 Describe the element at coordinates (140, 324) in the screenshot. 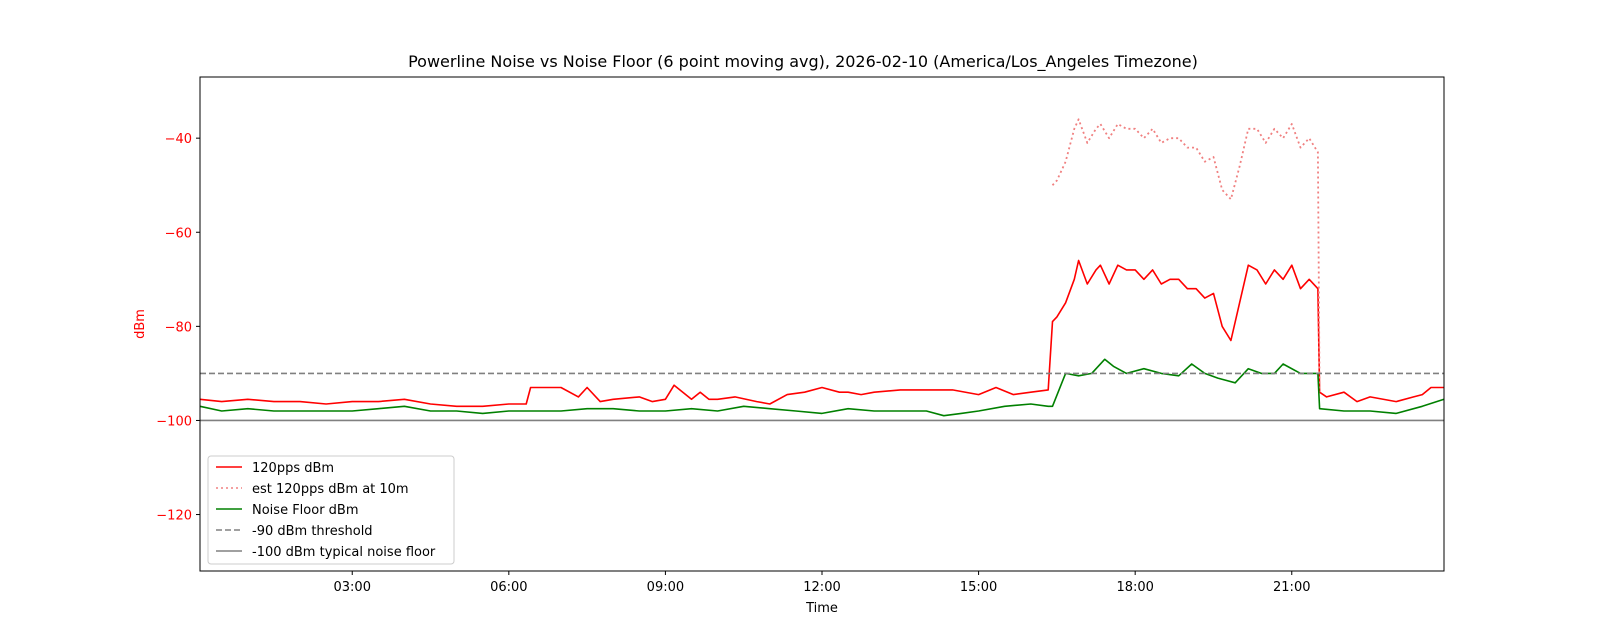

I see `y-axis-label: dBm` at that location.